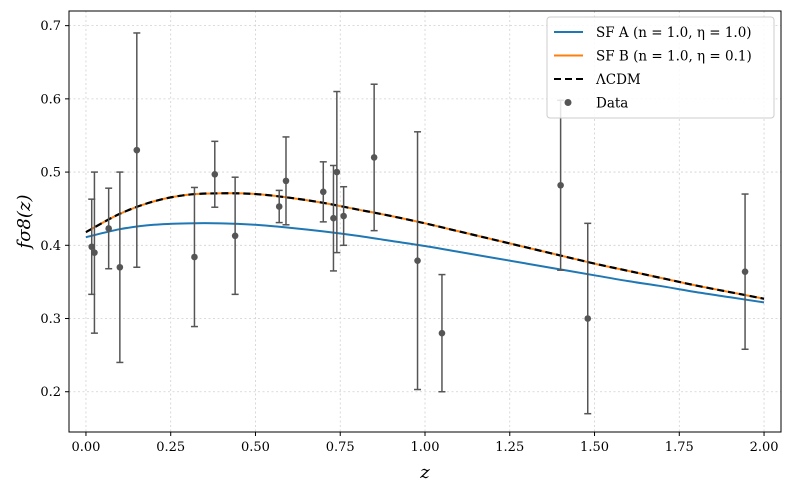 Image resolution: width=792 pixels, height=493 pixels. What do you see at coordinates (618, 80) in the screenshot?
I see `legend-label: ΛCDM` at bounding box center [618, 80].